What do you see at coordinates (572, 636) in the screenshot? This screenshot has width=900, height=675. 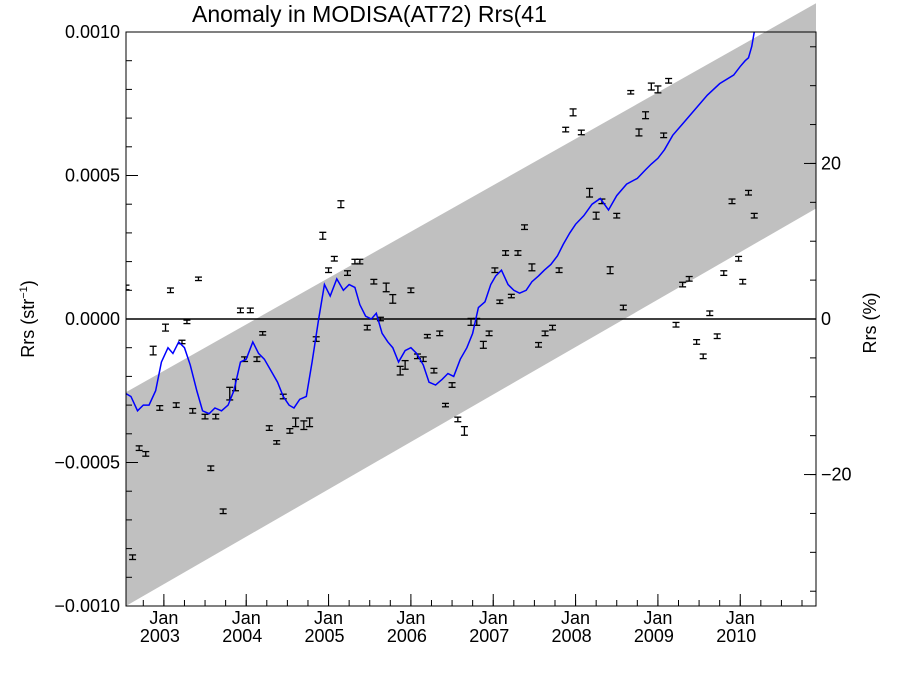 I see `x-tick-label-year: 2008` at bounding box center [572, 636].